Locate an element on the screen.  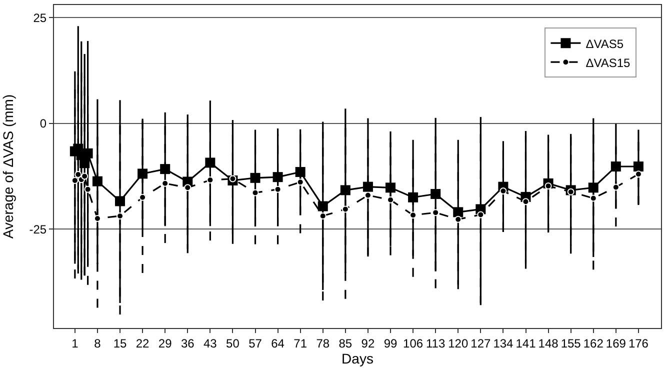
x-axis-title: Days is located at coordinates (358, 358).